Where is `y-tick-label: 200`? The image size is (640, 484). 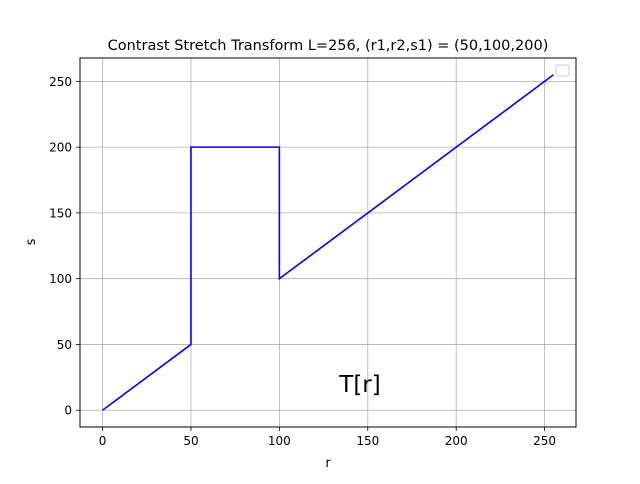 y-tick-label: 200 is located at coordinates (60, 148).